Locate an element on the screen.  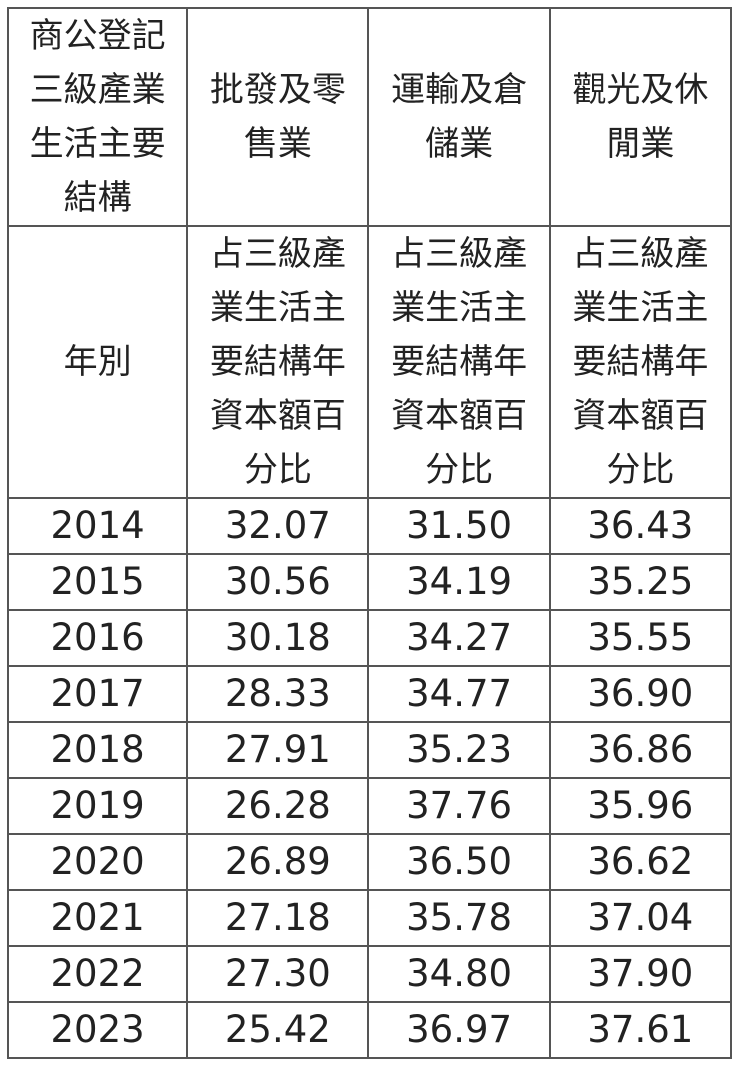
table-row: 2018 27.91 35.23 36.86 is located at coordinates (369, 750).